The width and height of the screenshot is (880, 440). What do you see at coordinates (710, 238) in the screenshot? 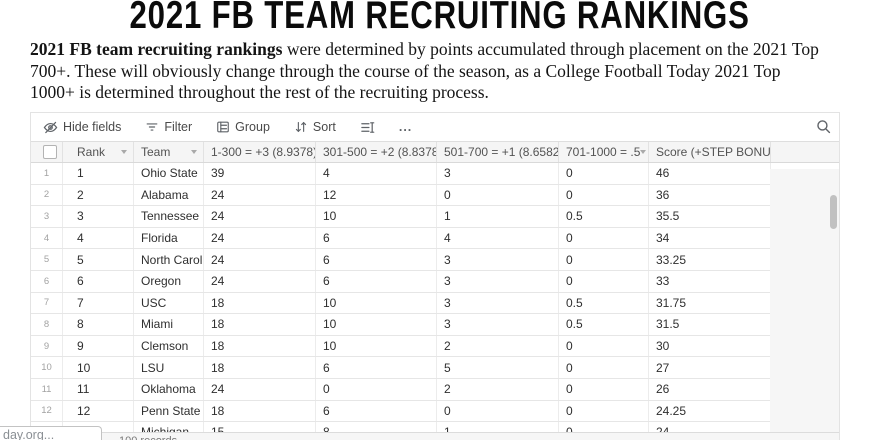
I see `cell-score: 34` at bounding box center [710, 238].